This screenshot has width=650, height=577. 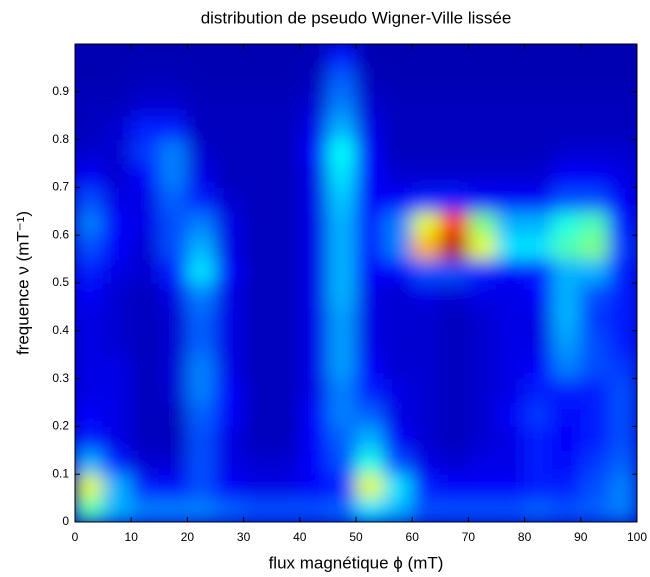 I want to click on x-tick-label: 80, so click(x=525, y=537).